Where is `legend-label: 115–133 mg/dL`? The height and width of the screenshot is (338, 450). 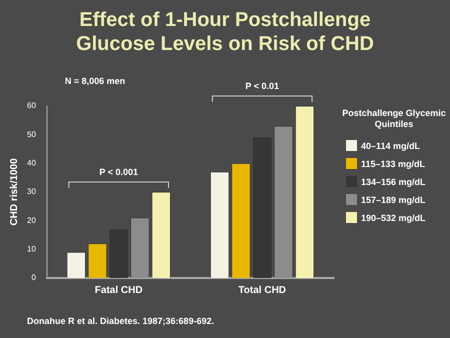 legend-label: 115–133 mg/dL is located at coordinates (393, 163).